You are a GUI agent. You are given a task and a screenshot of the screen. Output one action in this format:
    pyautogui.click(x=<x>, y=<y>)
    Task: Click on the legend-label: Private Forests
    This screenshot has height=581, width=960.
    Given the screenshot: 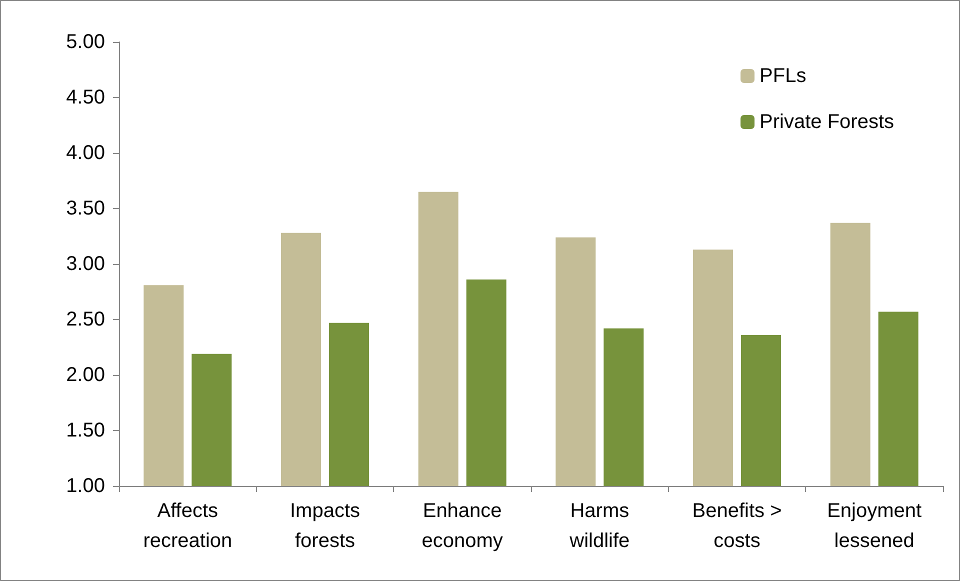 What is the action you would take?
    pyautogui.click(x=827, y=122)
    